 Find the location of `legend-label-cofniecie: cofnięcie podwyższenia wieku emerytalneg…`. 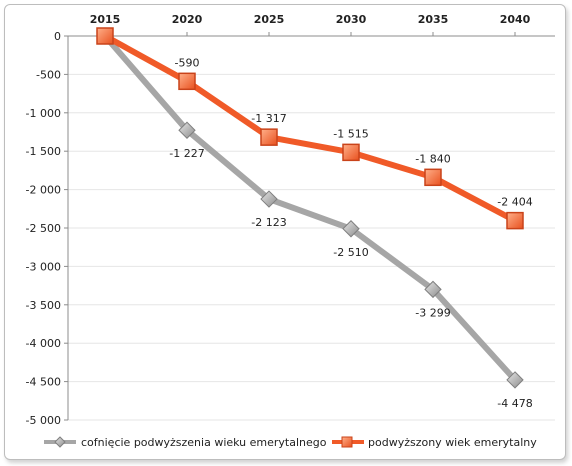

legend-label-cofniecie: cofnięcie podwyższenia wieku emerytalneg… is located at coordinates (204, 442).